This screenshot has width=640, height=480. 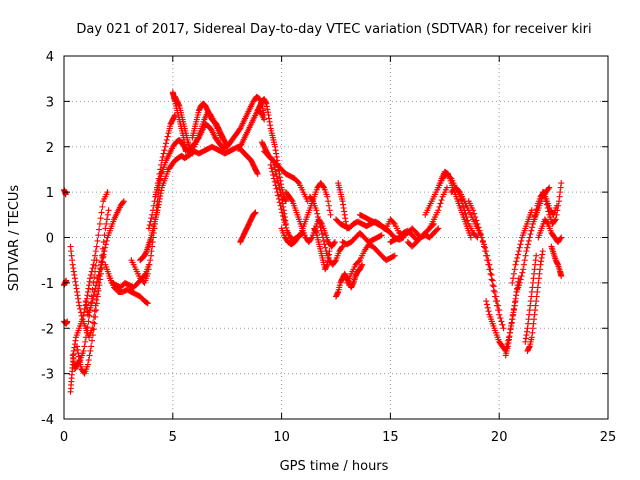 What do you see at coordinates (183, 125) in the screenshot?
I see `series-s16` at bounding box center [183, 125].